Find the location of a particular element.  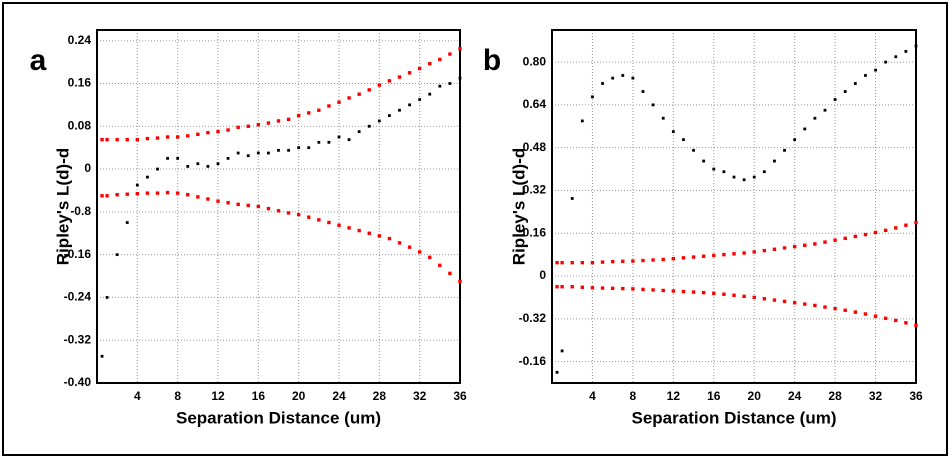

x-axis-label: Separation Distance (um) is located at coordinates (278, 417).